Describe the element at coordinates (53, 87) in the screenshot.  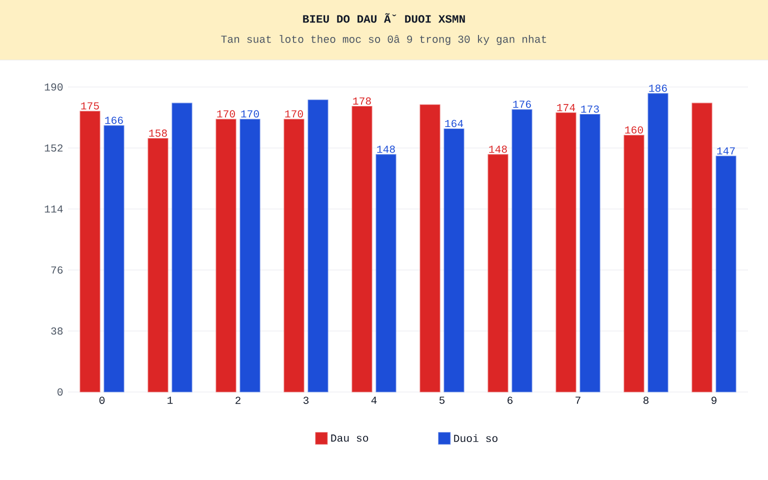
I see `y-tick-label: 190` at that location.